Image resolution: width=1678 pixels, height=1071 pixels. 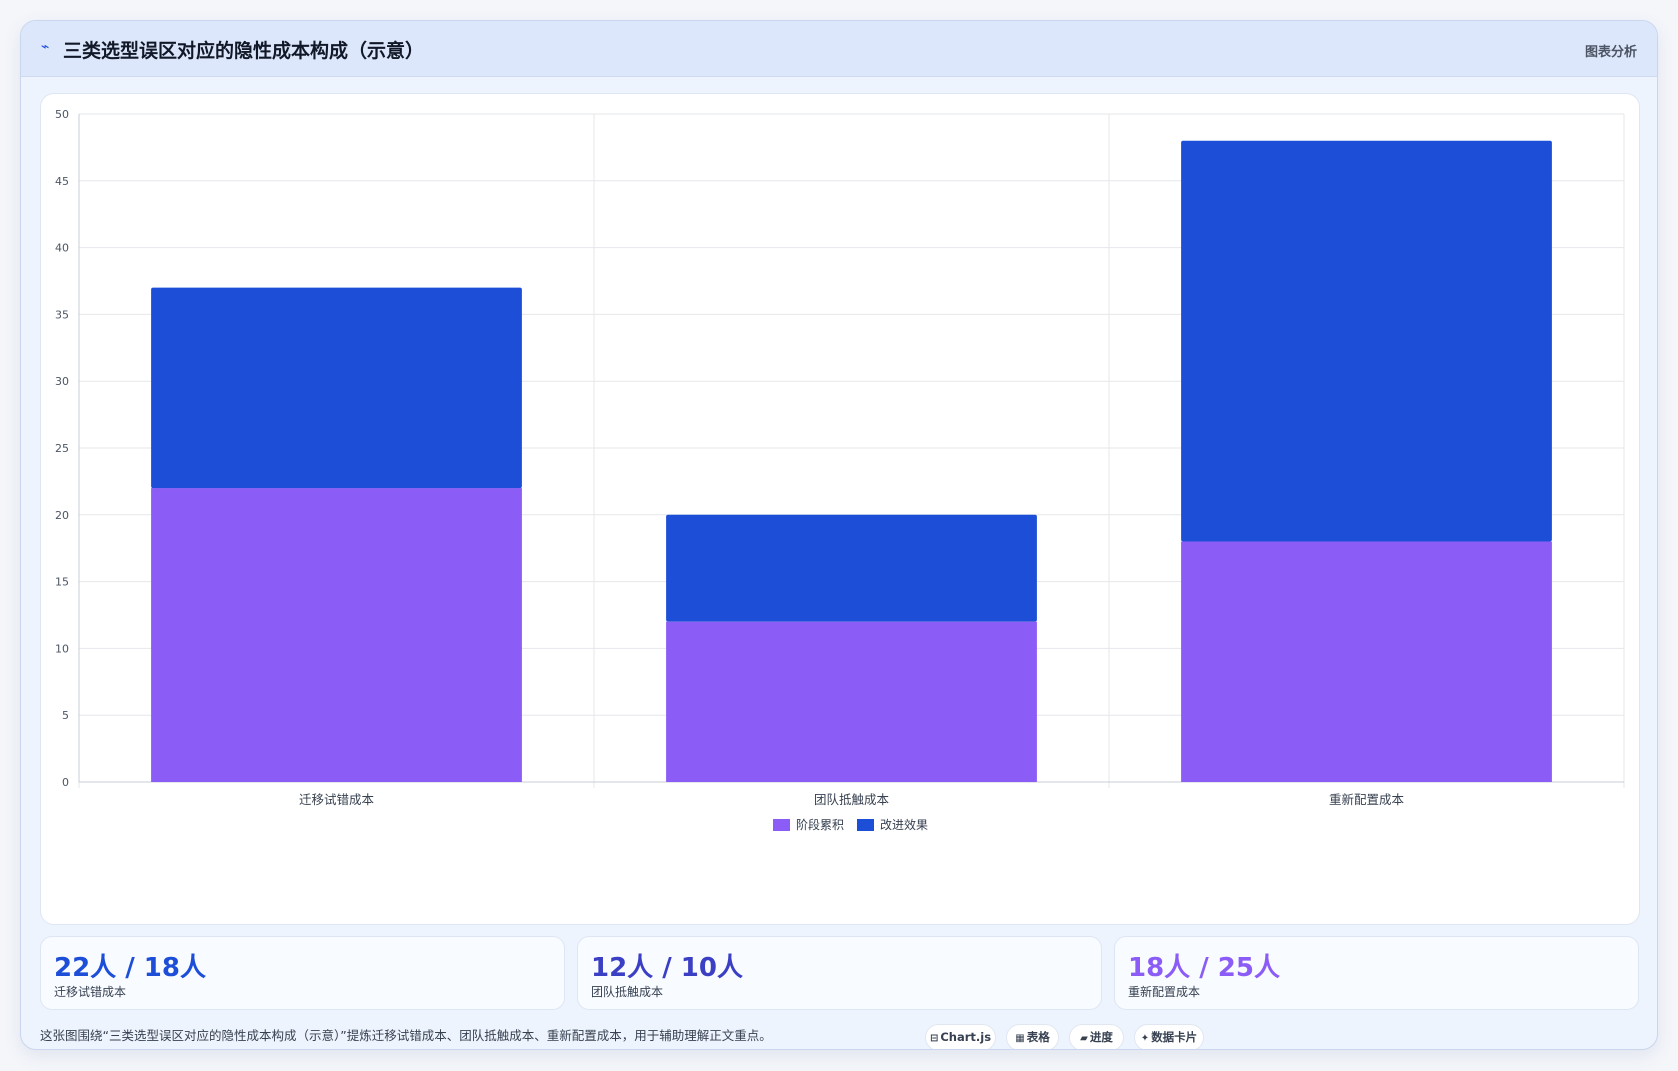 I want to click on y-tick-label: 45, so click(x=62, y=181).